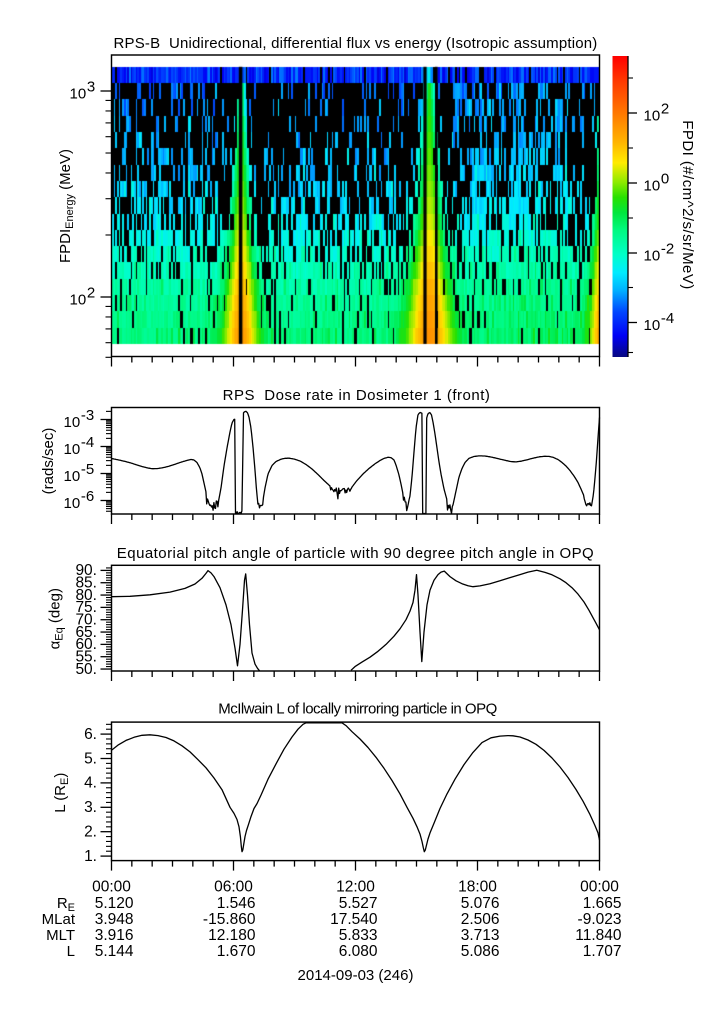 Image resolution: width=725 pixels, height=1019 pixels. I want to click on svg-text: 3., so click(90, 807).